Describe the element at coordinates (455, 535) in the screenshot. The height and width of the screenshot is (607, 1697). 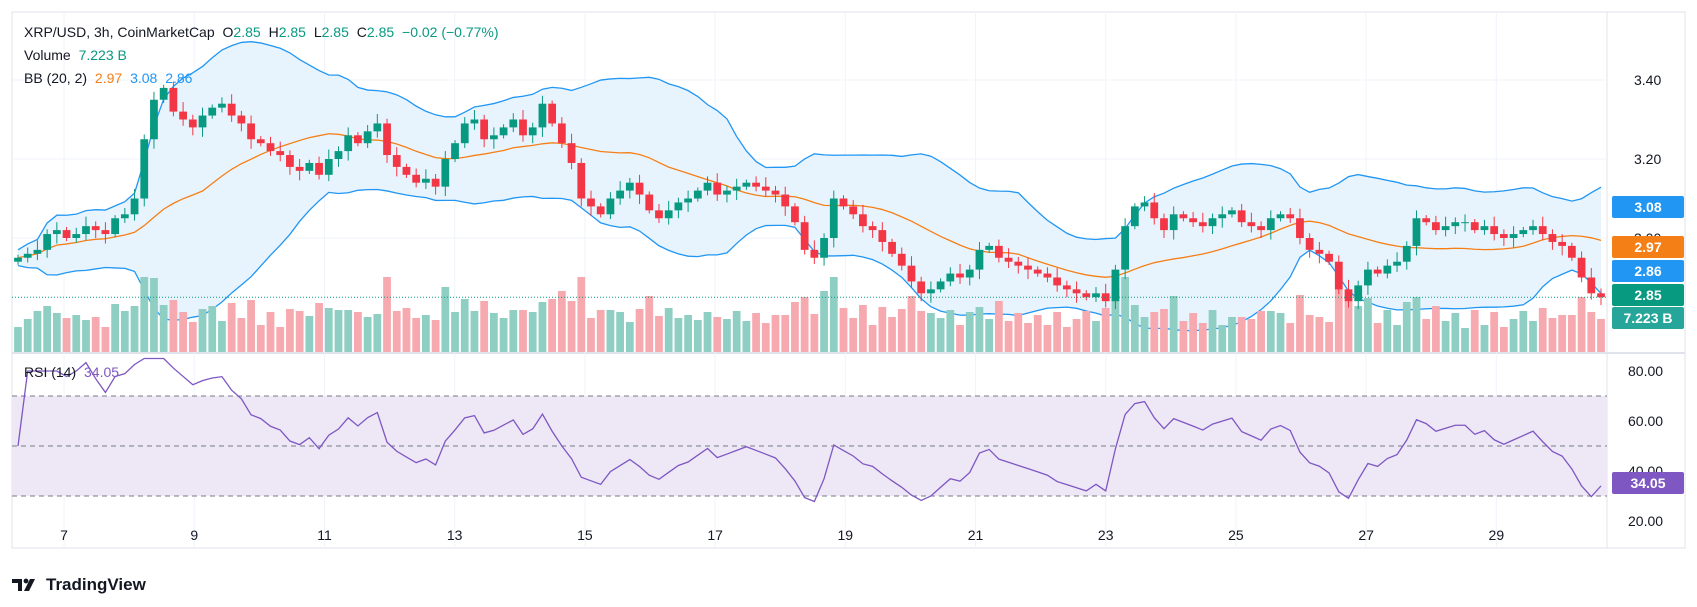
I see `time-tick-label: 13` at that location.